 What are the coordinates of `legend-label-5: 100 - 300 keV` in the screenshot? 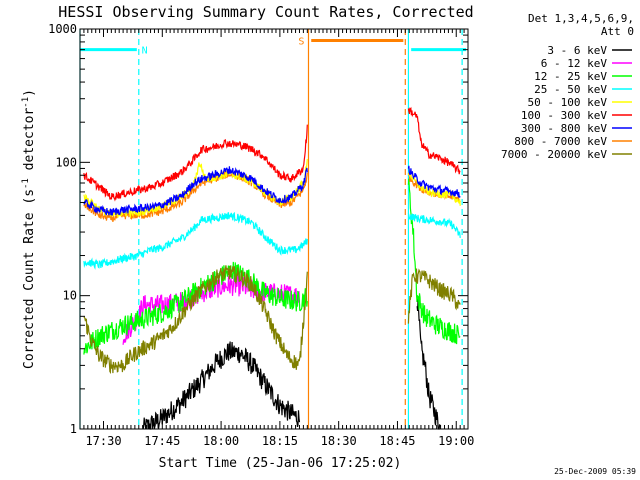 It's located at (564, 115).